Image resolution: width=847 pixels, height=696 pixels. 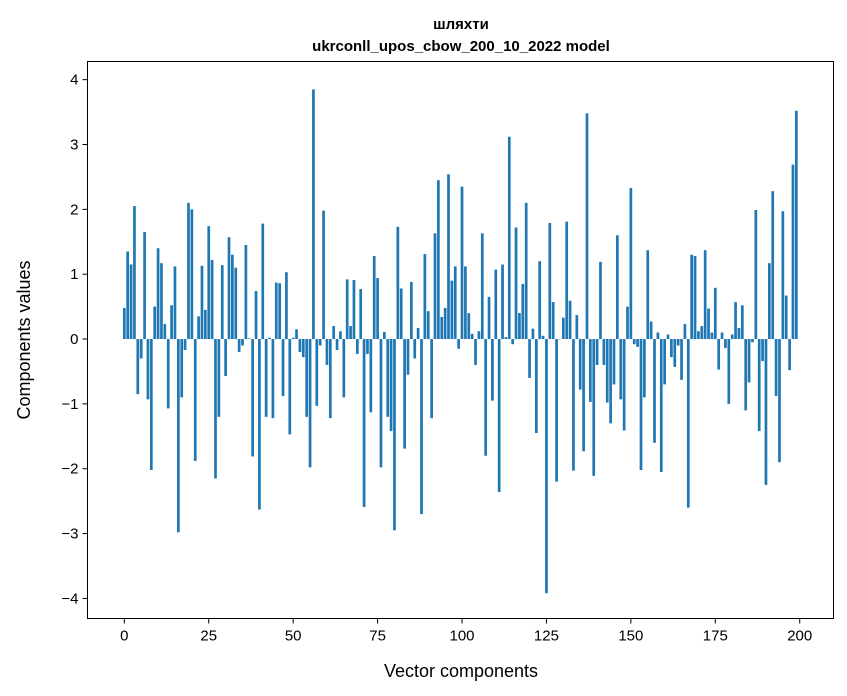 I want to click on chart-title-line2: ukrconll_upos_cbow_200_10_2022 model, so click(x=461, y=46).